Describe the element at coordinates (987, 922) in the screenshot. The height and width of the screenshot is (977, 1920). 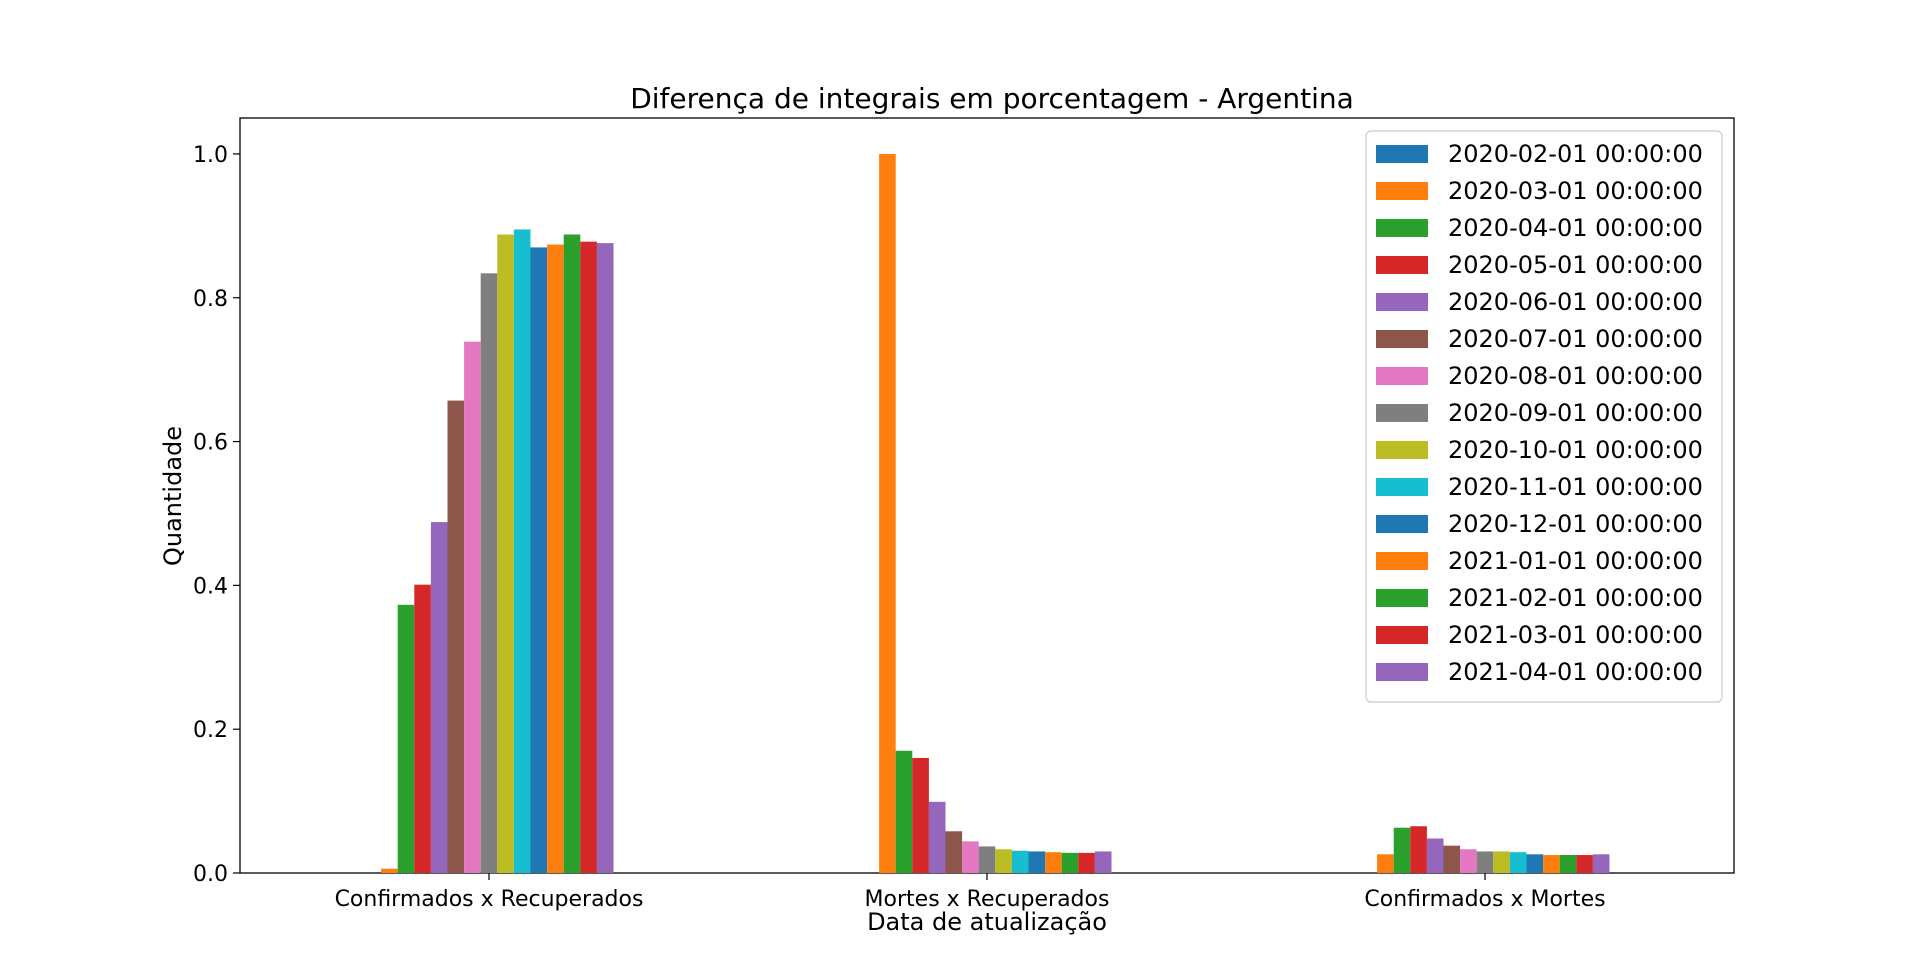
I see `x-axis-label: Data de atualização` at that location.